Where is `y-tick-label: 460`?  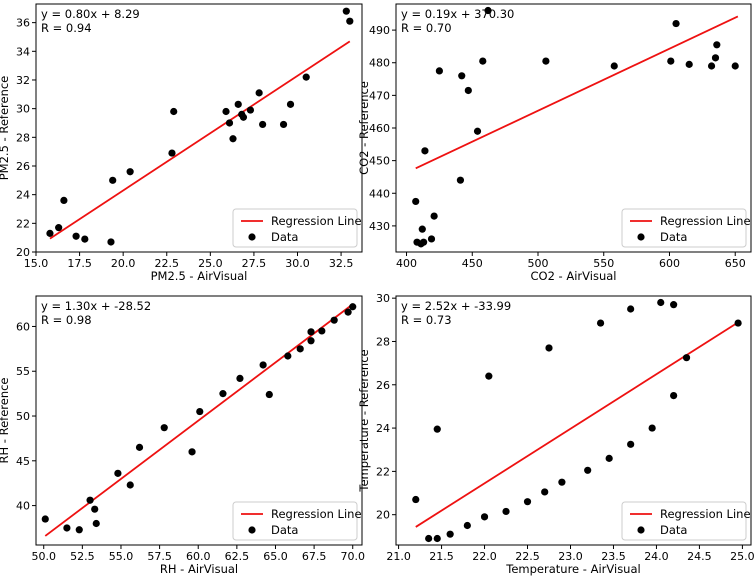
y-tick-label: 460 is located at coordinates (379, 128).